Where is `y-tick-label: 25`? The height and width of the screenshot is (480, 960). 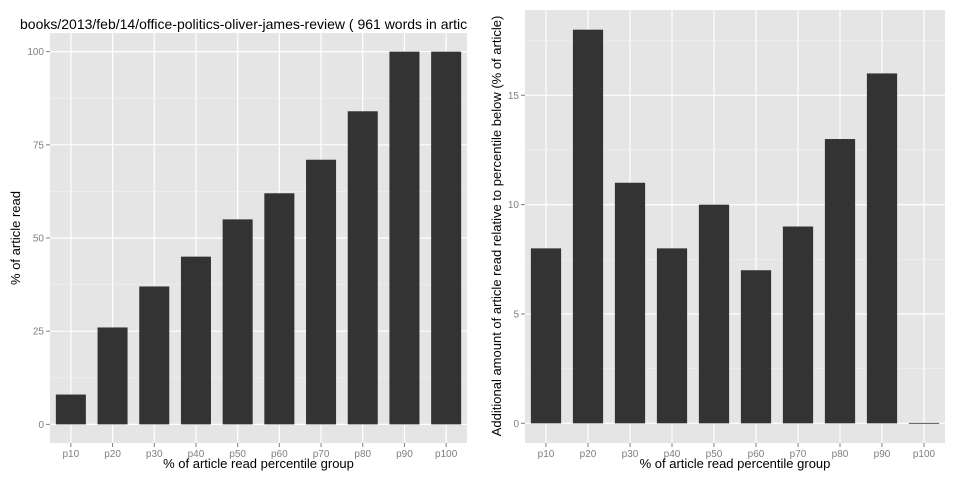
y-tick-label: 25 is located at coordinates (39, 332).